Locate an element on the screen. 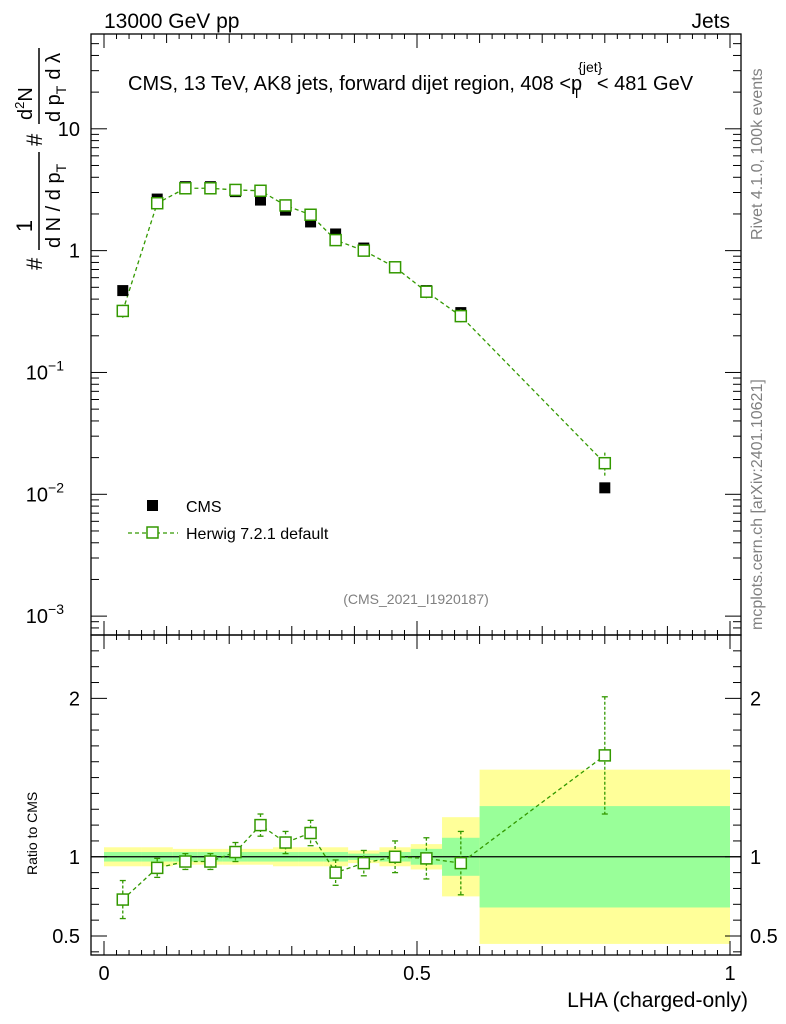 The height and width of the screenshot is (1024, 786). ylabel-t2: T is located at coordinates (61, 89).